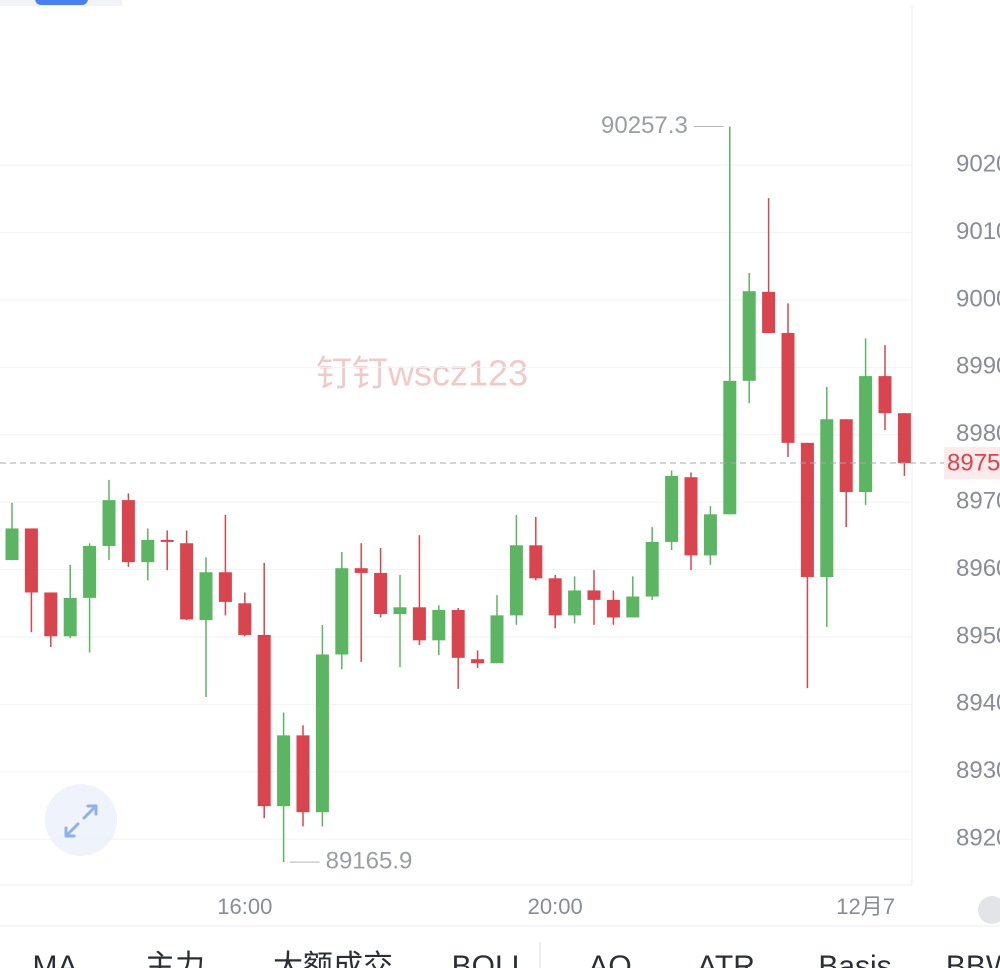 The image size is (1000, 968). What do you see at coordinates (978, 231) in the screenshot?
I see `y-tick-label: 90100` at bounding box center [978, 231].